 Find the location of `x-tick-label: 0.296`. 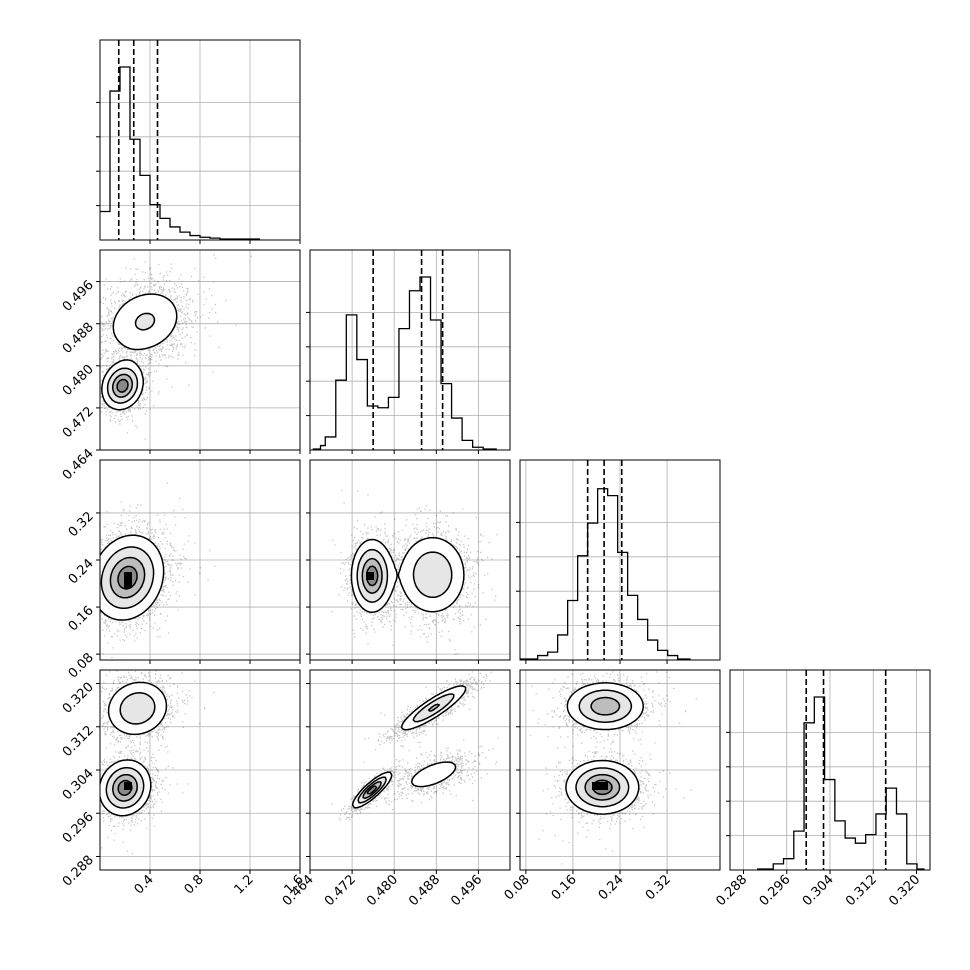

x-tick-label: 0.296 is located at coordinates (775, 890).